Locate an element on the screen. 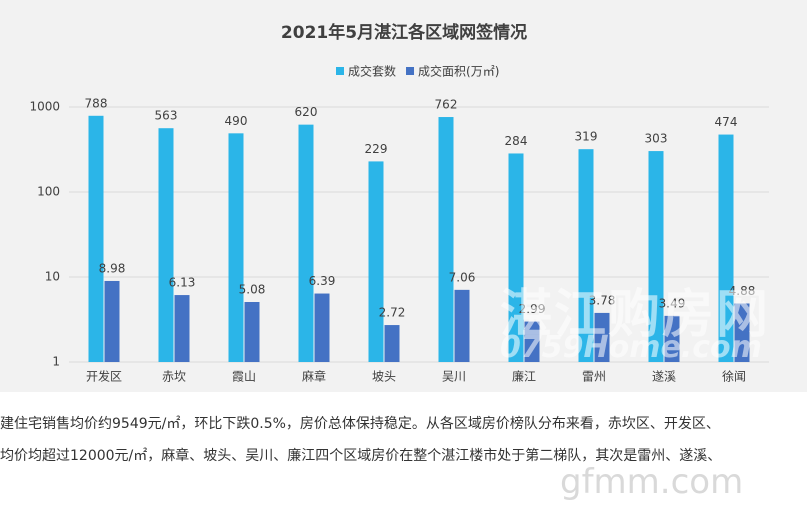 The width and height of the screenshot is (807, 510). x-tick-label: 赤坎 is located at coordinates (174, 377).